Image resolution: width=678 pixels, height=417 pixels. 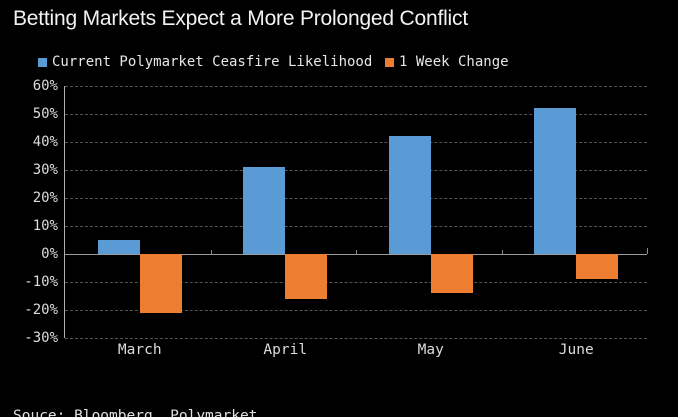 I want to click on y-tick-label: 0%, so click(x=49, y=254).